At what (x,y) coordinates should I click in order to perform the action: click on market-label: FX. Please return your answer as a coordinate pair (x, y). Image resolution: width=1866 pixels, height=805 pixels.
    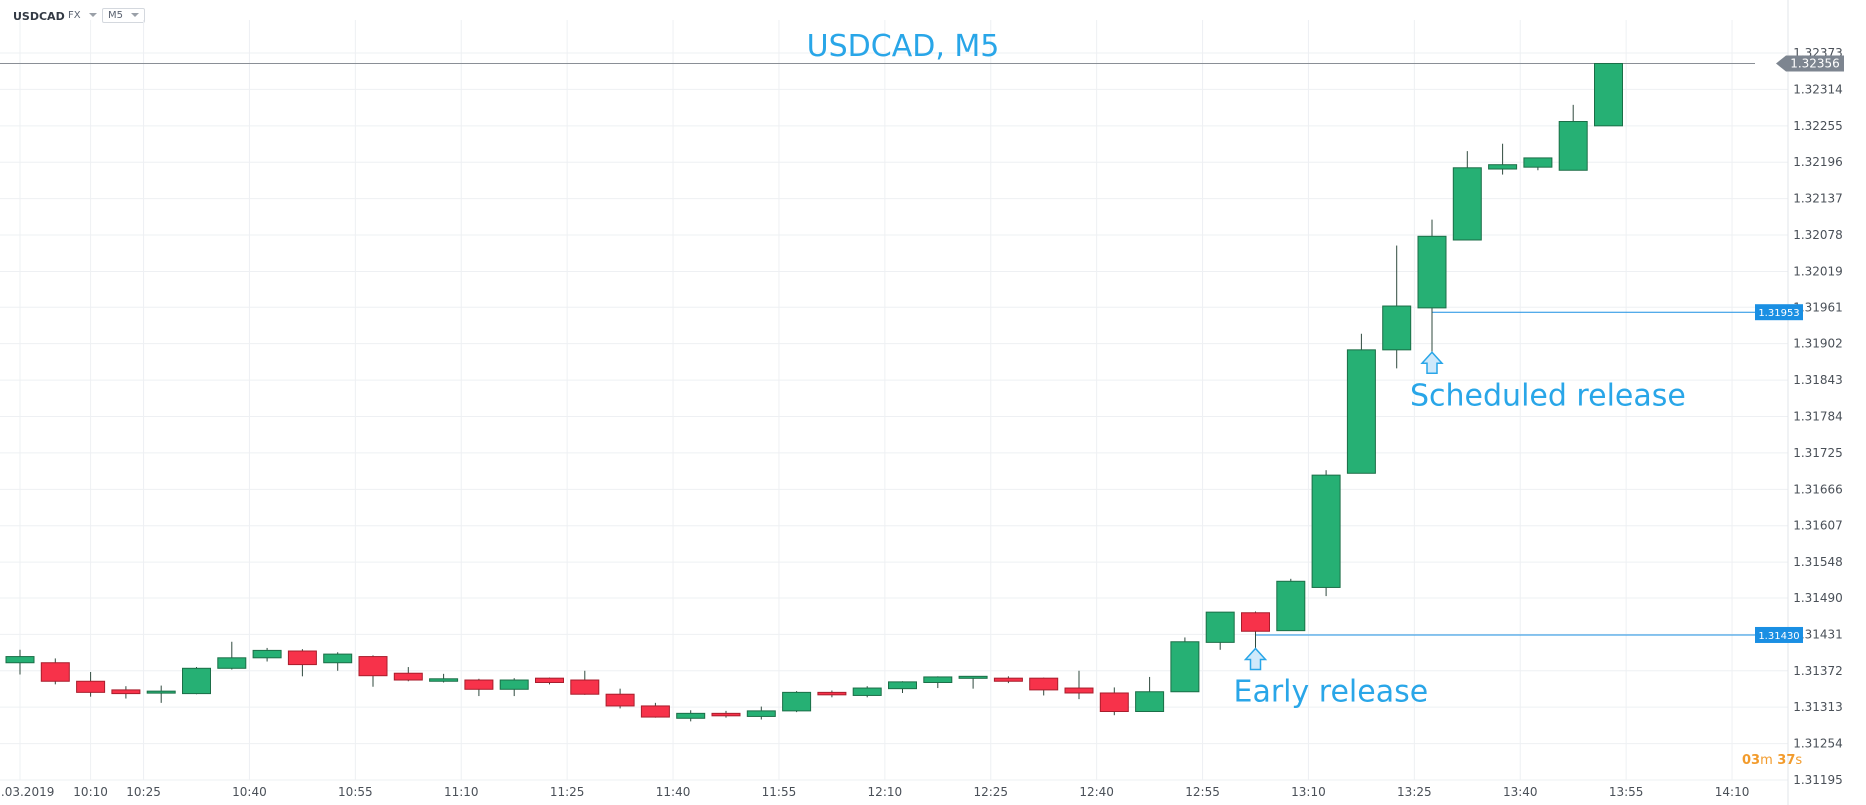
    Looking at the image, I should click on (74, 15).